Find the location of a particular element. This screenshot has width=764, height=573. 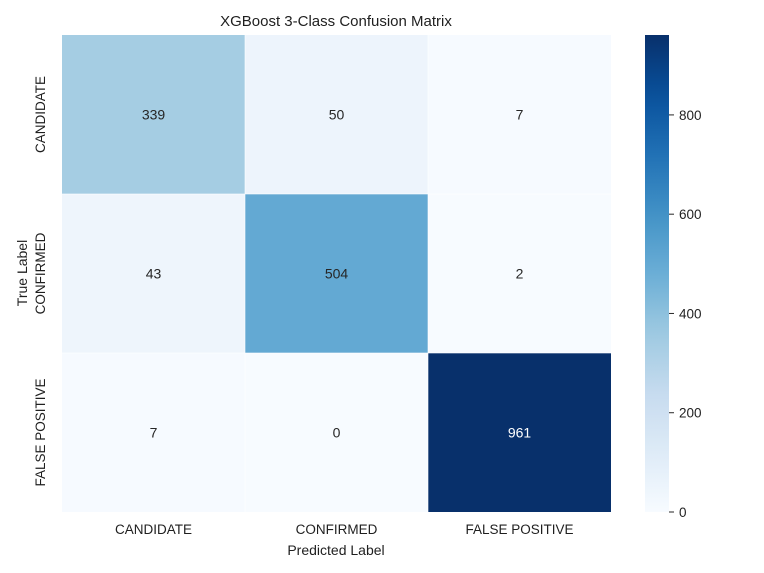

heatmap-cell-value: 2 is located at coordinates (520, 274).